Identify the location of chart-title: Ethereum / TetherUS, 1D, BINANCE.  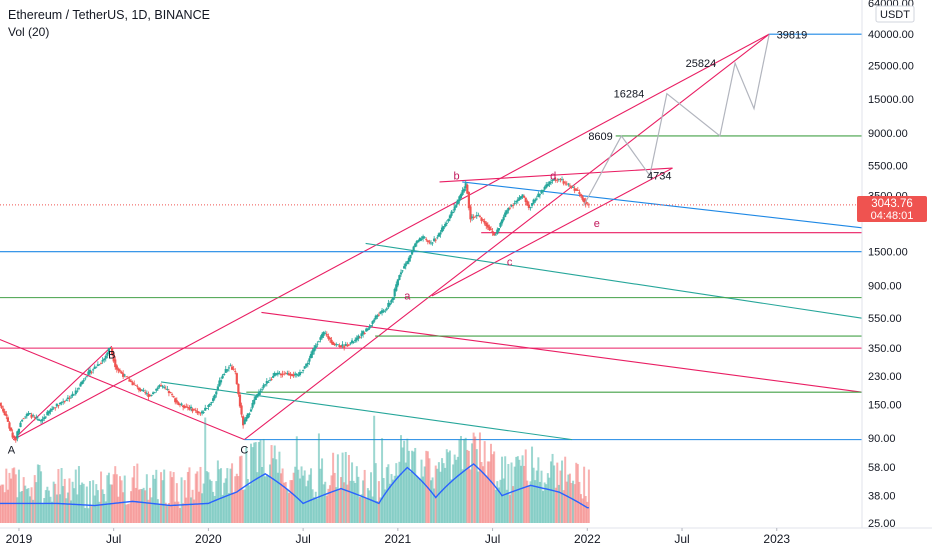
(109, 15).